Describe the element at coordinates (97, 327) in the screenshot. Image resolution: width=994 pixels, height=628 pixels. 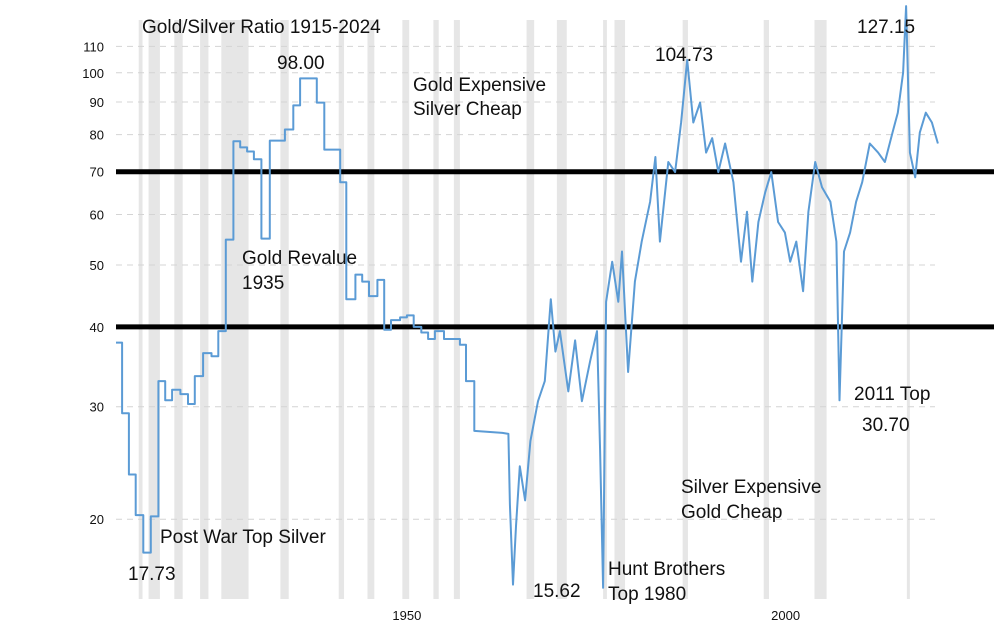
I see `y-tick-label: 40` at that location.